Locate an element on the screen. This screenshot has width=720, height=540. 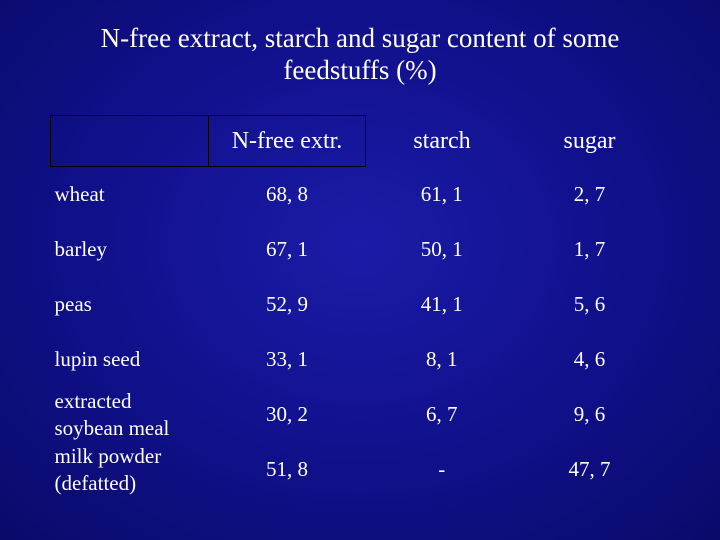
cell-n-free-extr: 67, 1 is located at coordinates (287, 249).